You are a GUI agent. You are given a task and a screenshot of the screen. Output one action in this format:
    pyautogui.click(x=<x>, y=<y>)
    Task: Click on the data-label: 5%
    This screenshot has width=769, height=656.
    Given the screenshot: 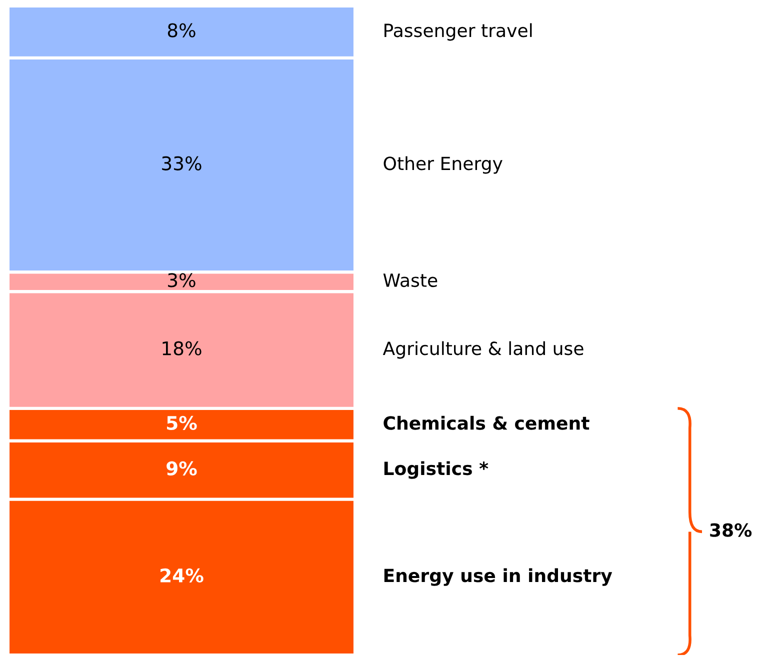 What is the action you would take?
    pyautogui.click(x=182, y=423)
    